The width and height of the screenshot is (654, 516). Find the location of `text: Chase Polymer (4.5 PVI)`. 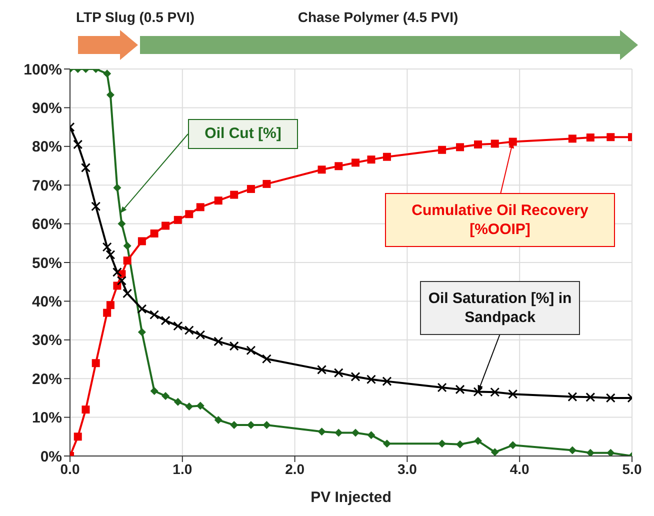

text: Chase Polymer (4.5 PVI) is located at coordinates (378, 17).